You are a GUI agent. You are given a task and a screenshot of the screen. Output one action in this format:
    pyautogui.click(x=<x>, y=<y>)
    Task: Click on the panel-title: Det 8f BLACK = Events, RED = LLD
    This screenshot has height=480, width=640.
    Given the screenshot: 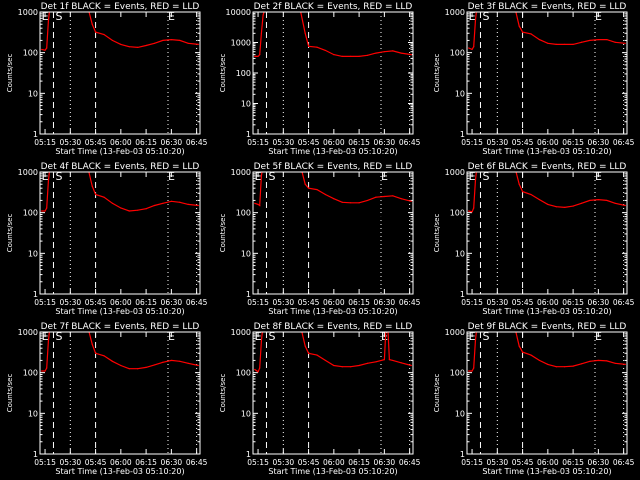 What is the action you would take?
    pyautogui.click(x=333, y=327)
    